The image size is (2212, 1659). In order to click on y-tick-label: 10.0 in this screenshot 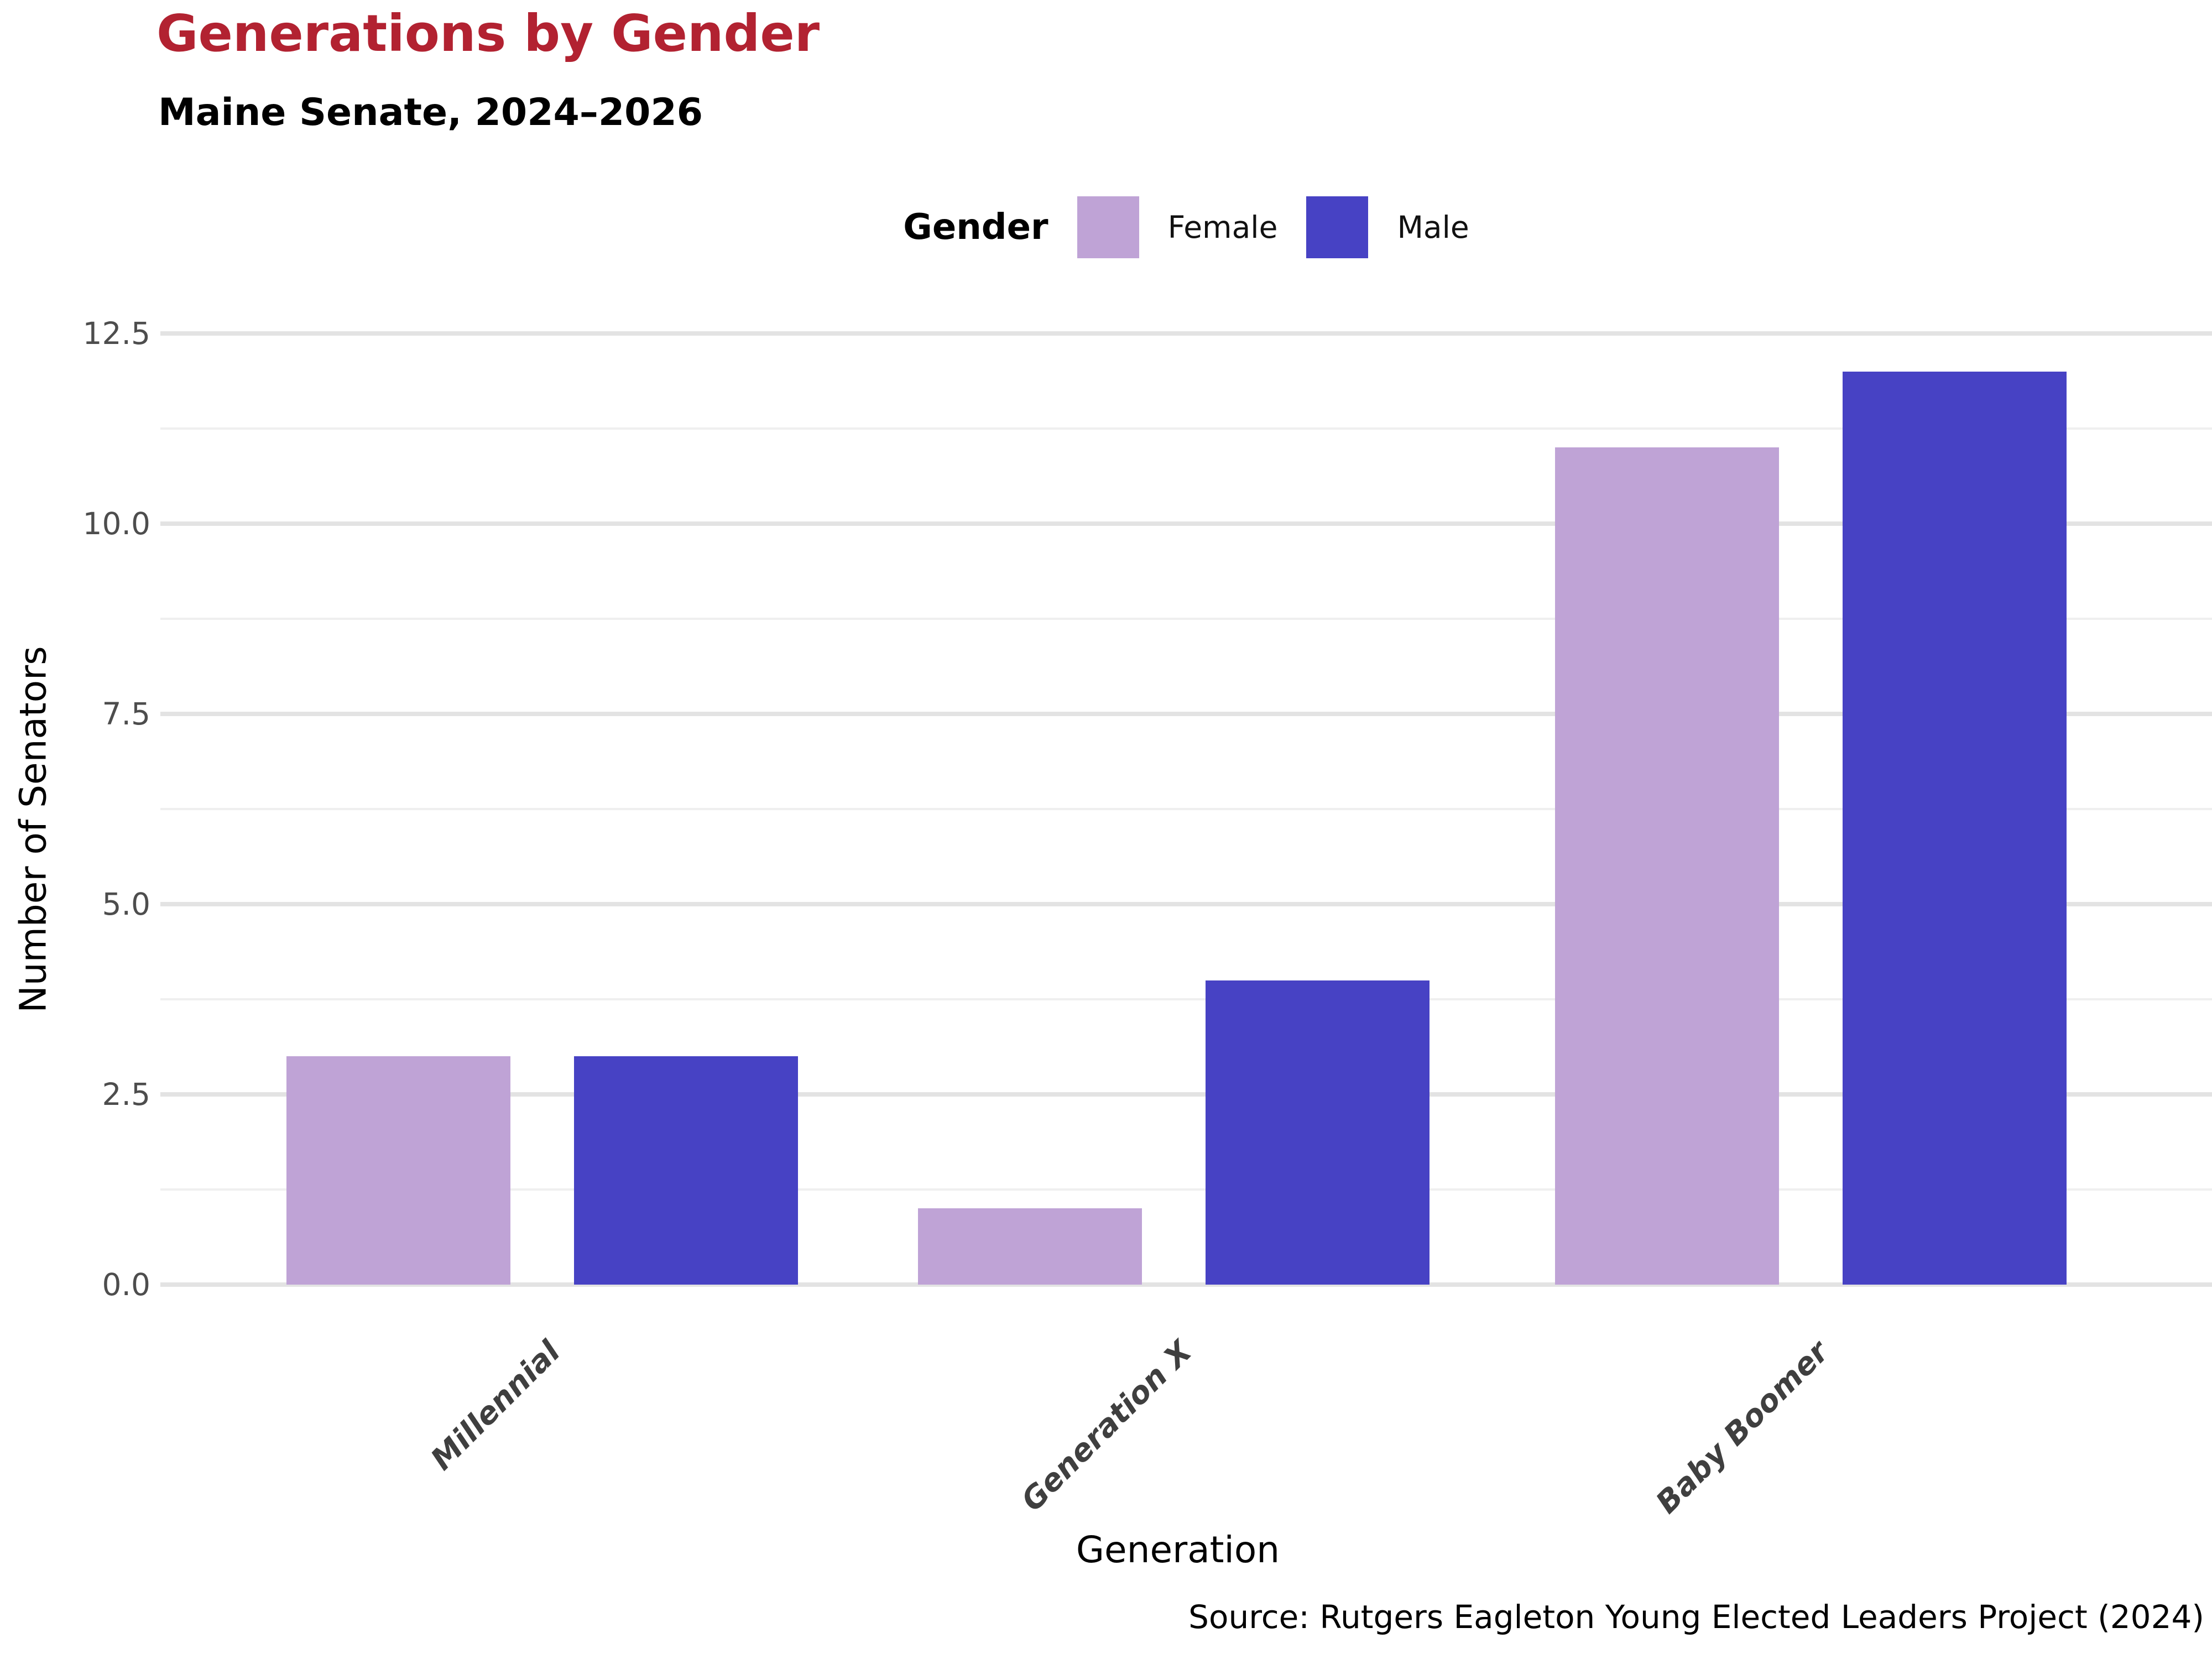, I will do `click(116, 524)`.